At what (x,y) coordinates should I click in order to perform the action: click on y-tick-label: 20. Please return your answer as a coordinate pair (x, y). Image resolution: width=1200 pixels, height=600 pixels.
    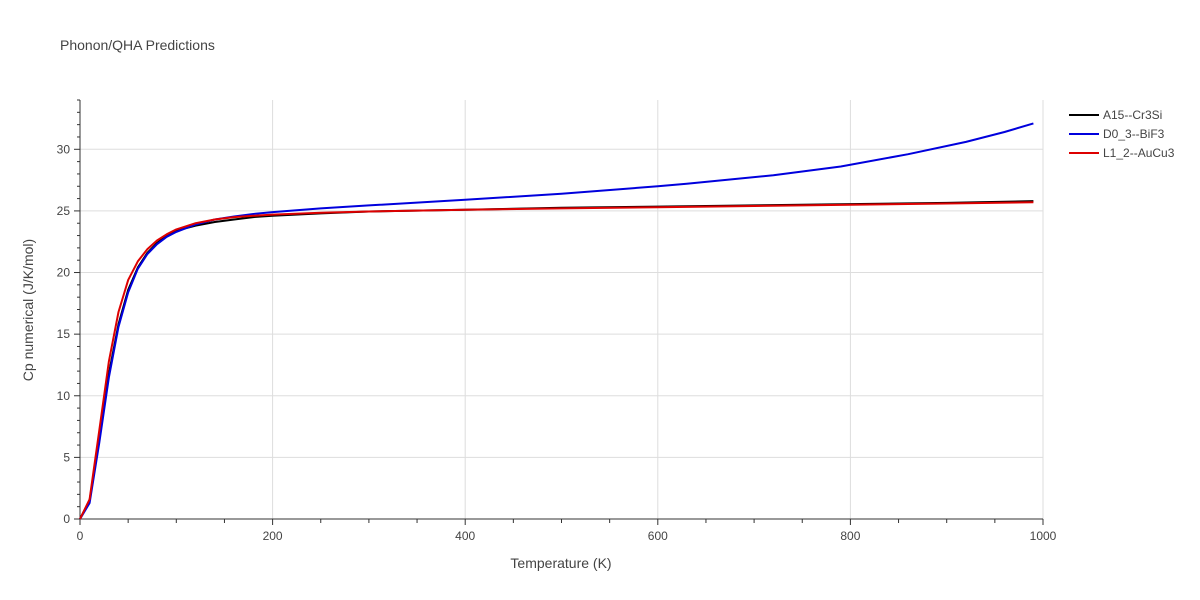
    Looking at the image, I should click on (64, 273).